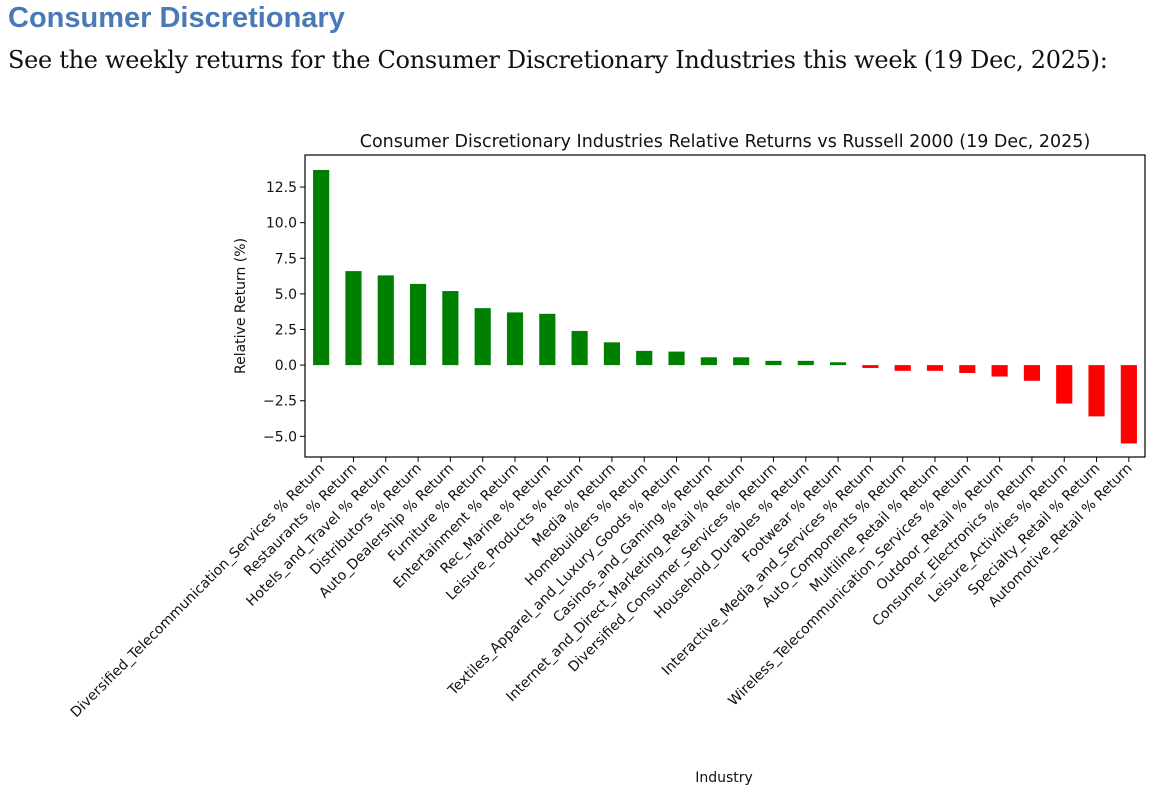 This screenshot has width=1160, height=794. What do you see at coordinates (286, 295) in the screenshot?
I see `y-tick-label: 5.0` at bounding box center [286, 295].